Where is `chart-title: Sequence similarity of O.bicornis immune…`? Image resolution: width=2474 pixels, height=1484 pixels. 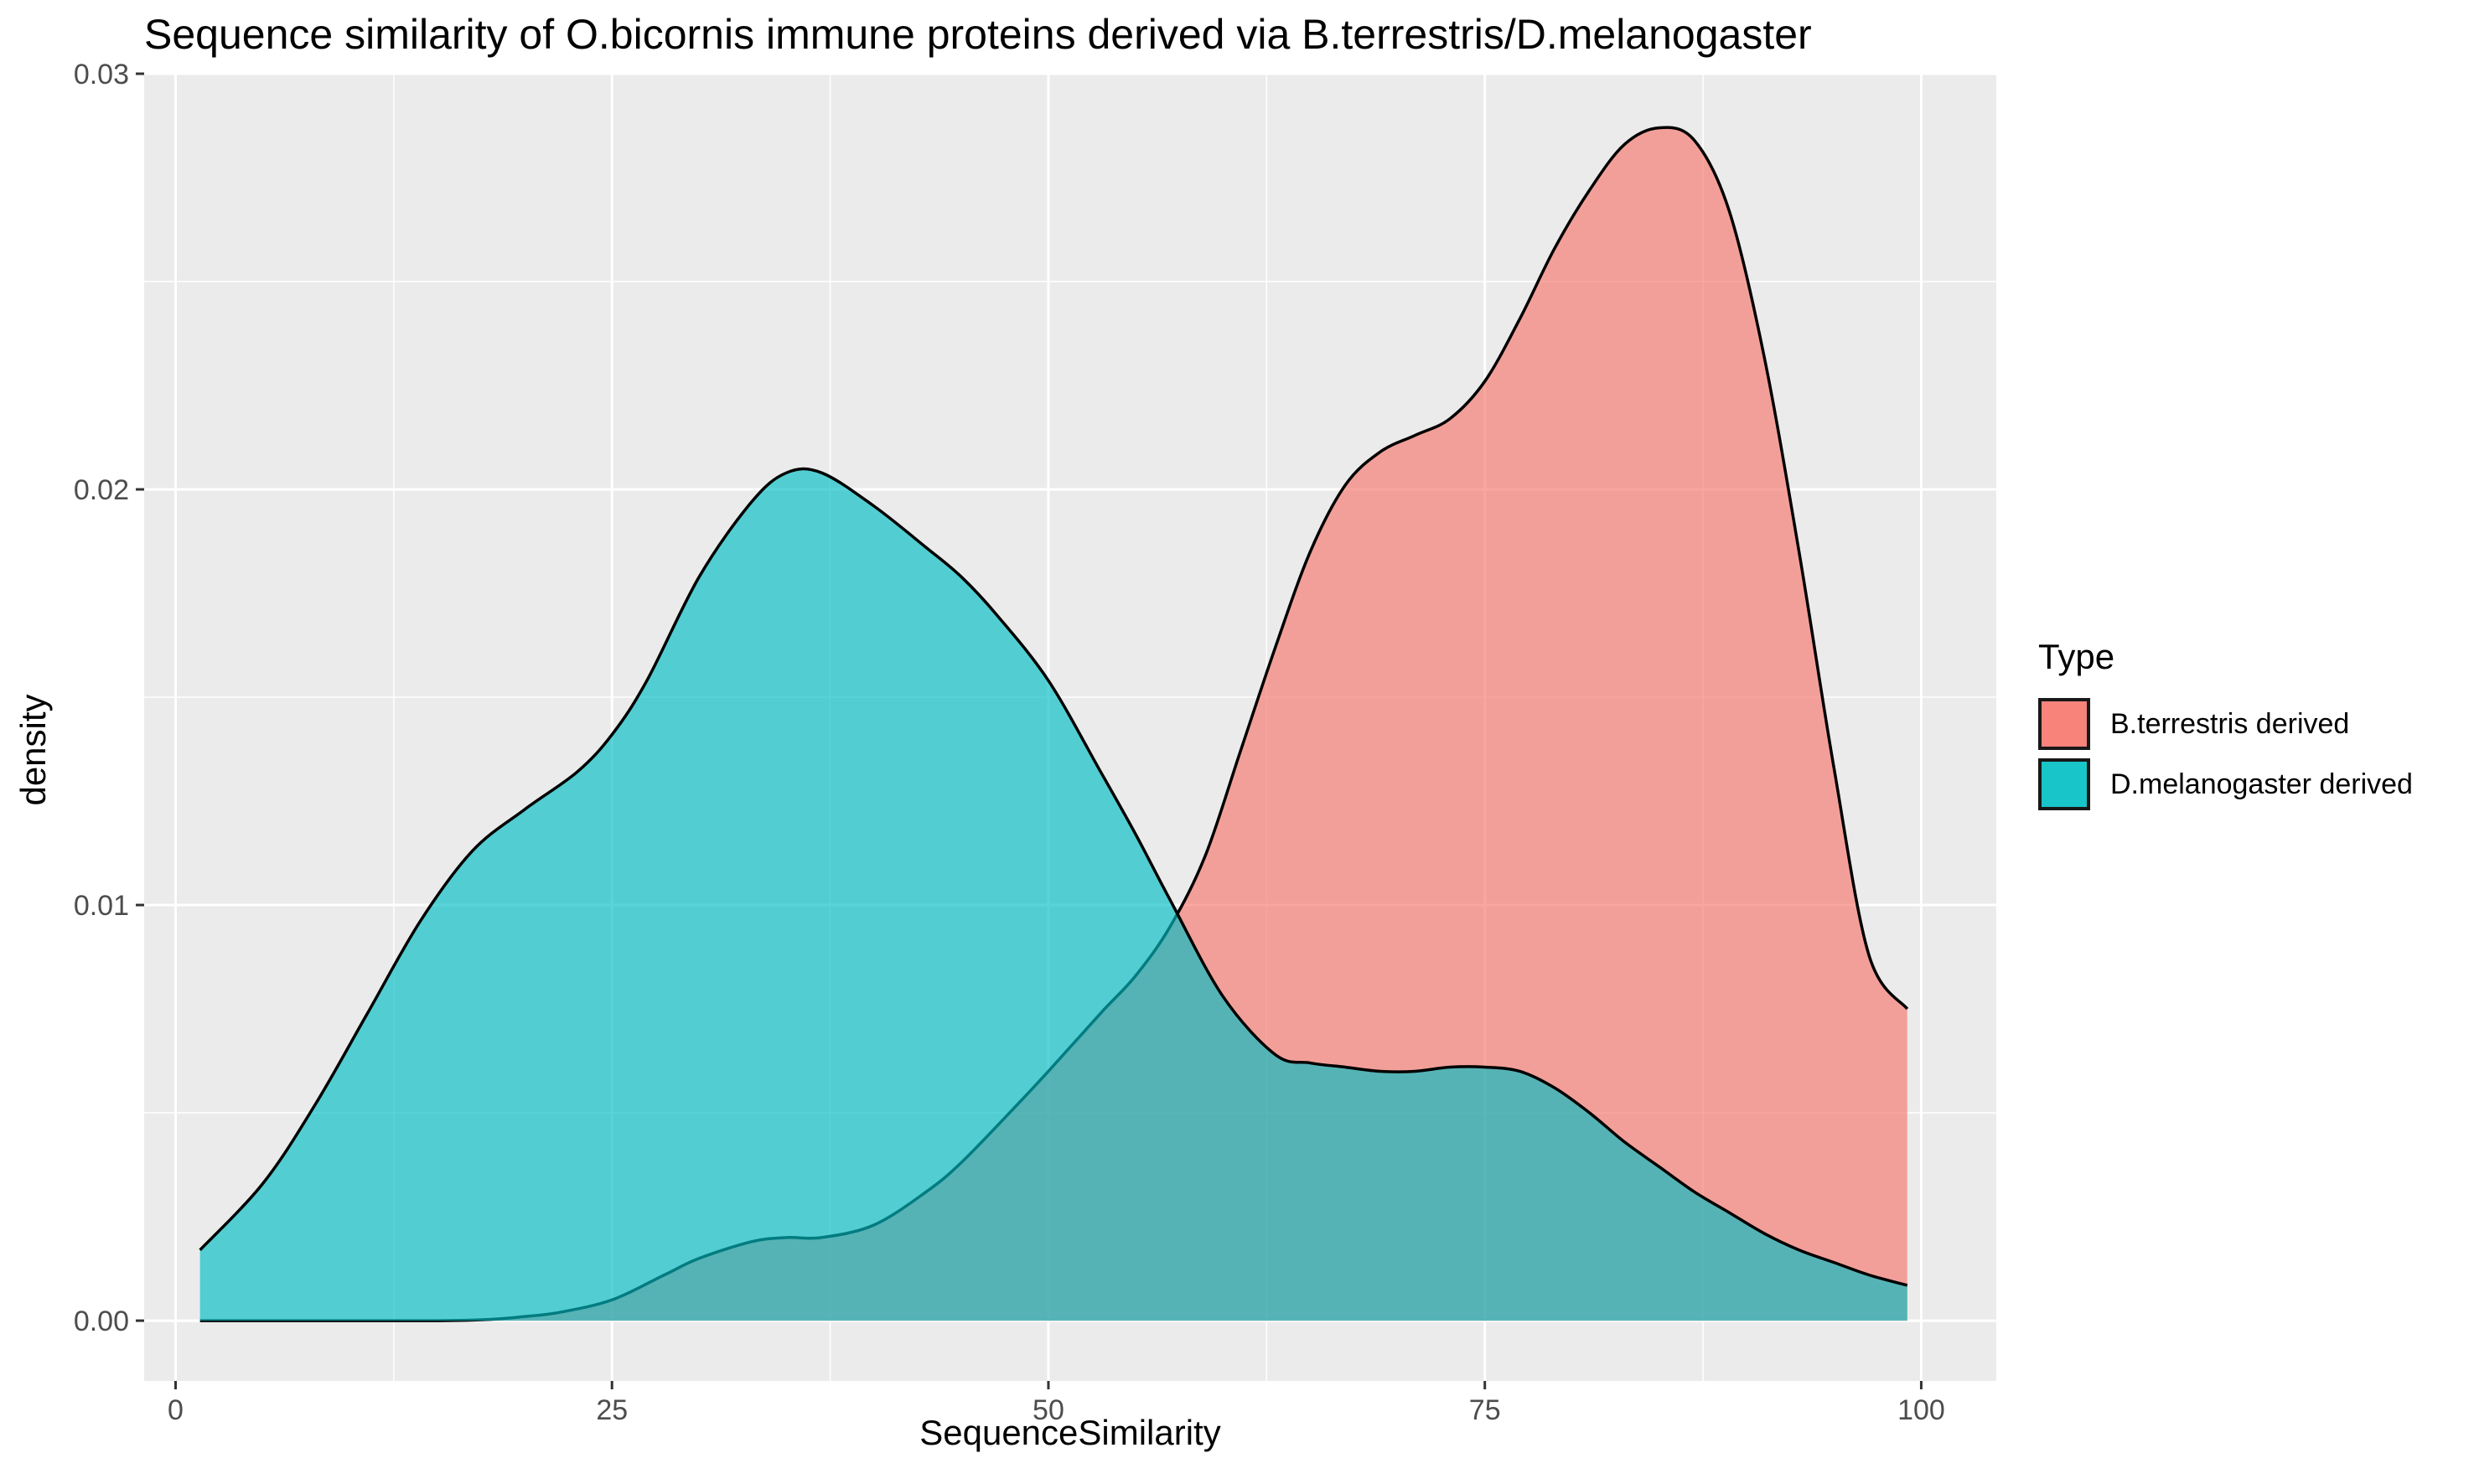
chart-title: Sequence similarity of O.bicornis immune… is located at coordinates (978, 34).